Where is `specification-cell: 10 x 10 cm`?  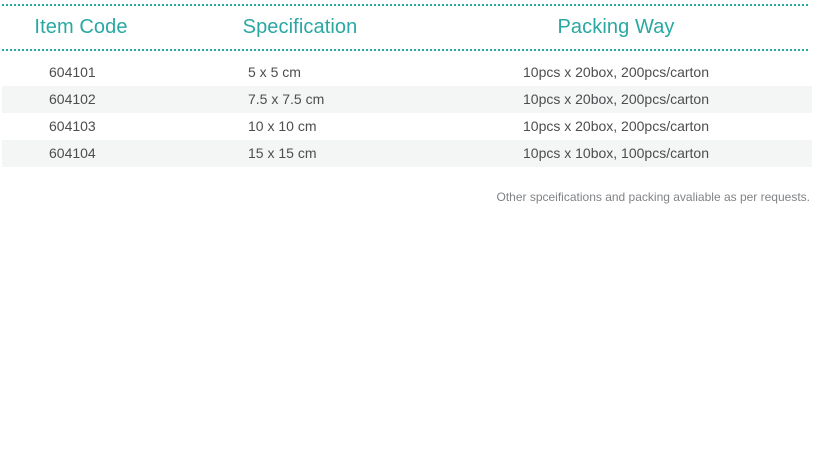 specification-cell: 10 x 10 cm is located at coordinates (282, 126).